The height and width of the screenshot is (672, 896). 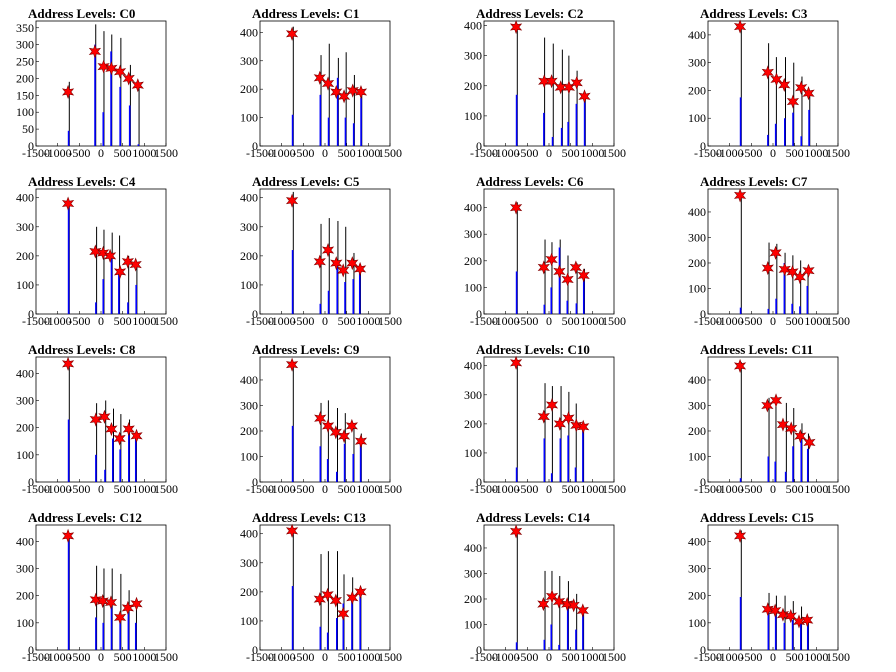 I want to click on panel-title: Address Levels: C12, so click(x=85, y=517).